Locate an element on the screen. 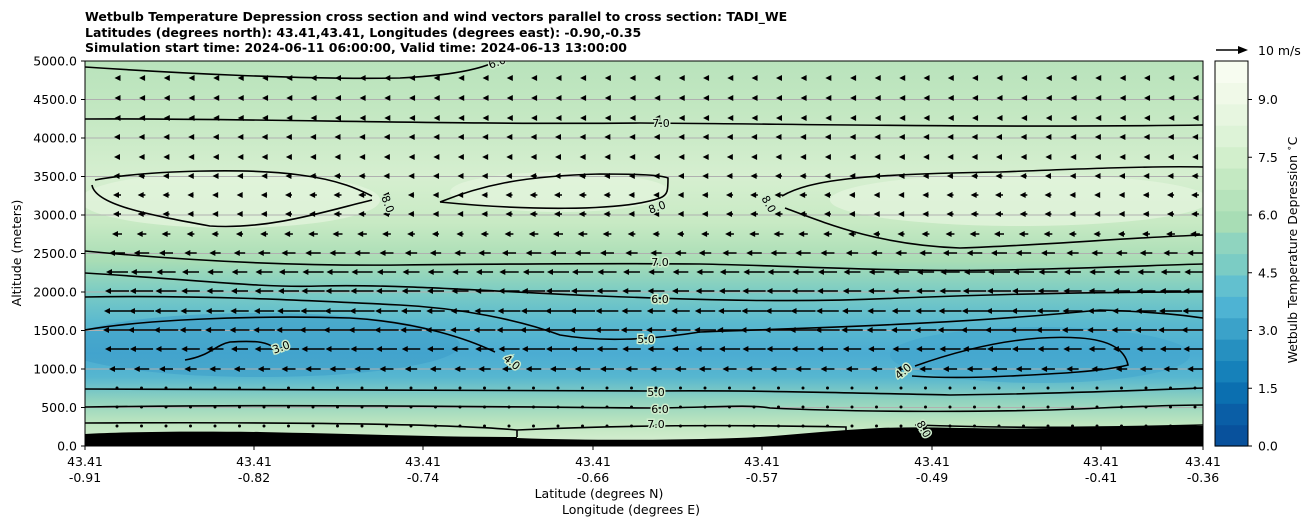 The image size is (1312, 526). colorbar-tick-label: 6.0 is located at coordinates (1268, 215).